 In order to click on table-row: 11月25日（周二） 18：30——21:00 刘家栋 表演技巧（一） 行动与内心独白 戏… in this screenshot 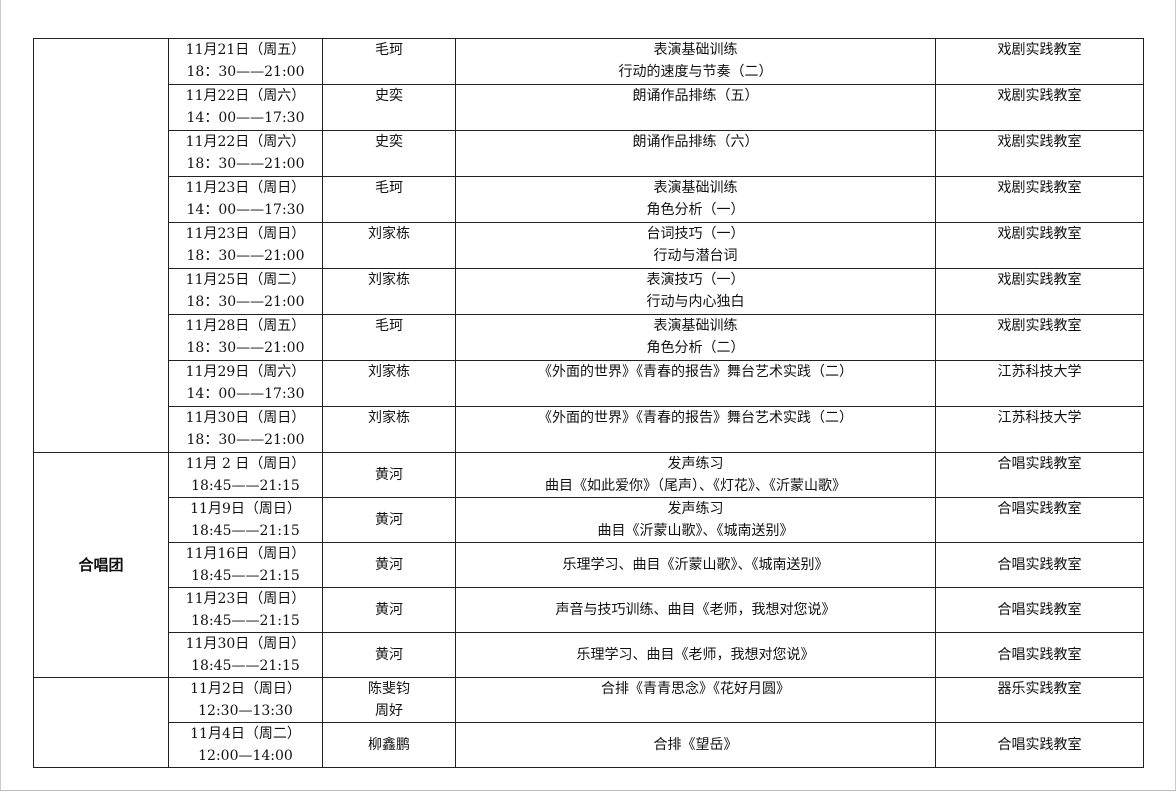, I will do `click(589, 291)`.